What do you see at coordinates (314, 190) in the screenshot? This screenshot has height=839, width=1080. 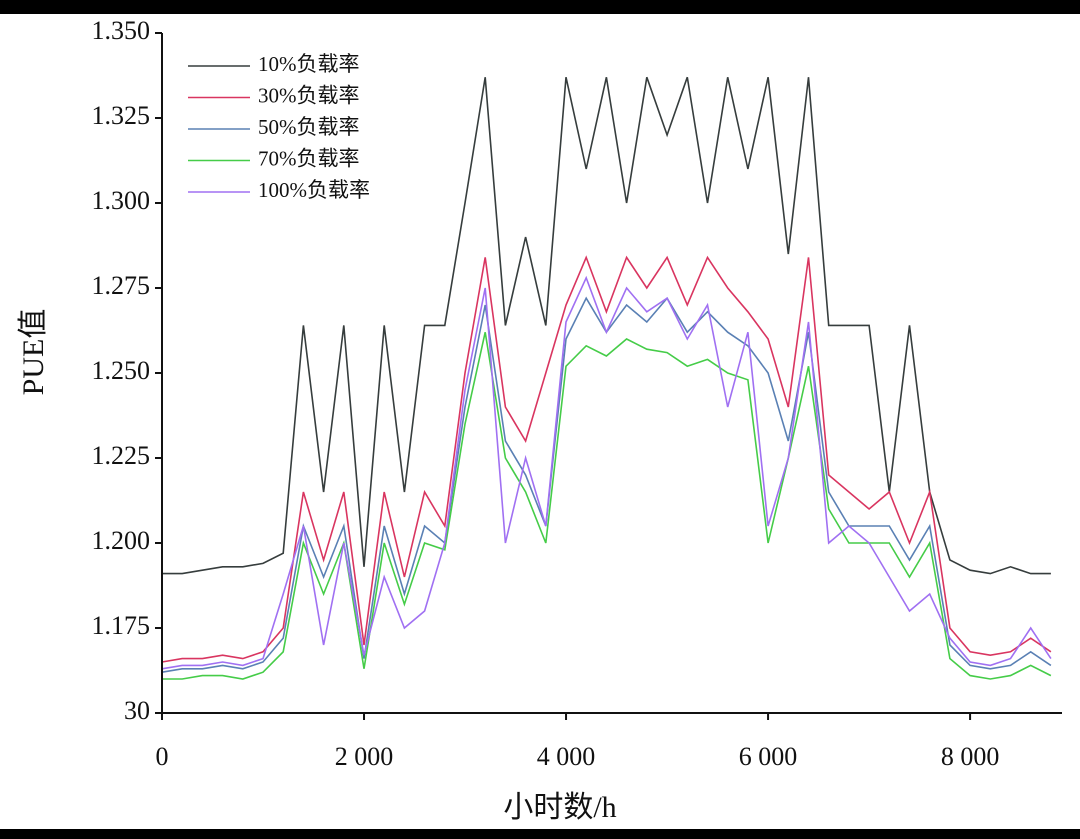 I see `legend-label: 100%负载率` at bounding box center [314, 190].